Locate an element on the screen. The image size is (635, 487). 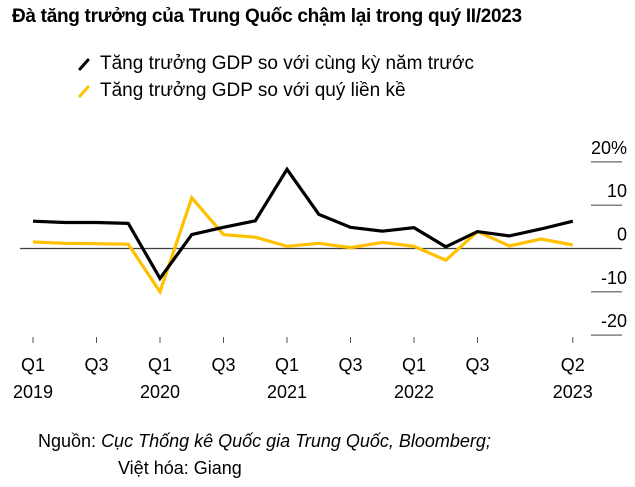
legend-item-yoy: Tăng trưởng GDP so với cùng kỳ năm trước is located at coordinates (276, 63).